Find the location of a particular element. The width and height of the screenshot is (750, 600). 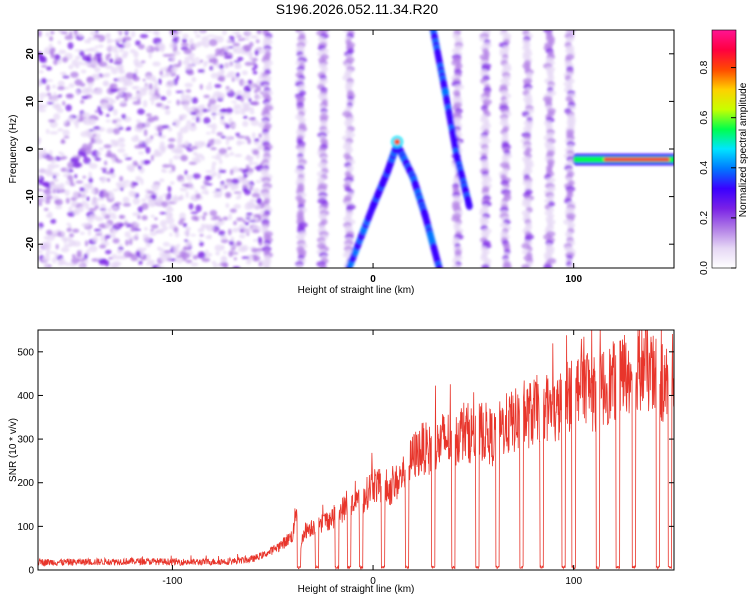

snr-y-tick-label: 100 is located at coordinates (25, 527).